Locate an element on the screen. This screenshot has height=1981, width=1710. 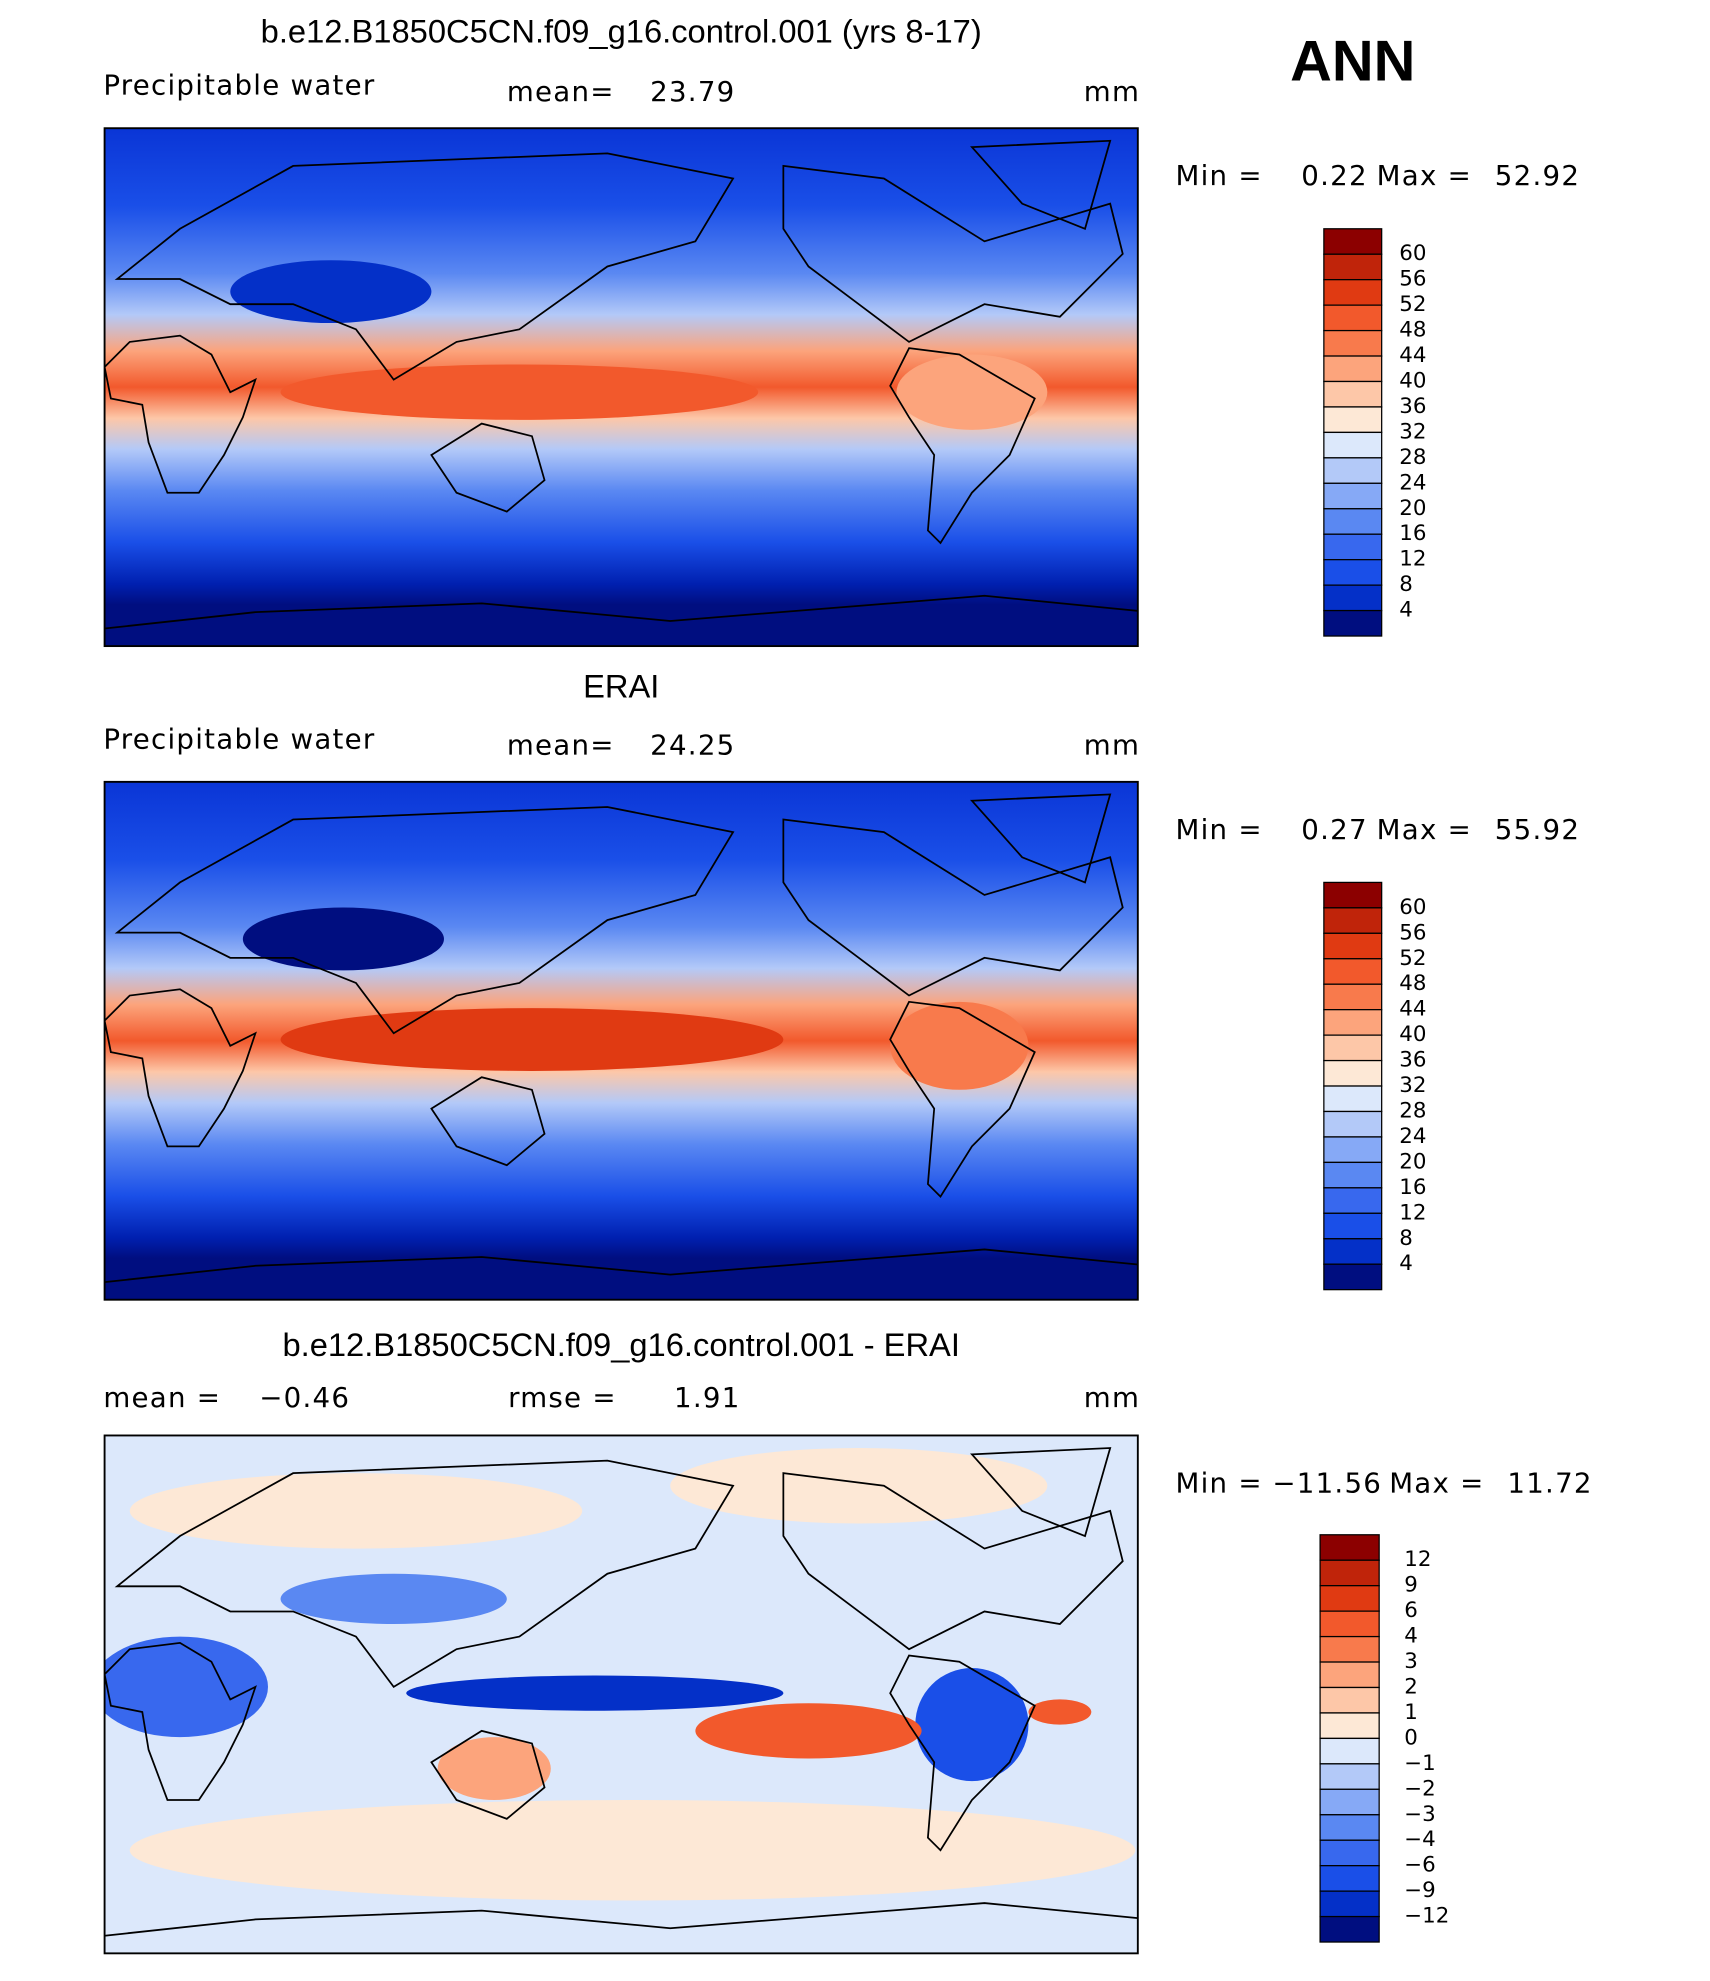
colorbar-label: 9 is located at coordinates (1411, 1585).